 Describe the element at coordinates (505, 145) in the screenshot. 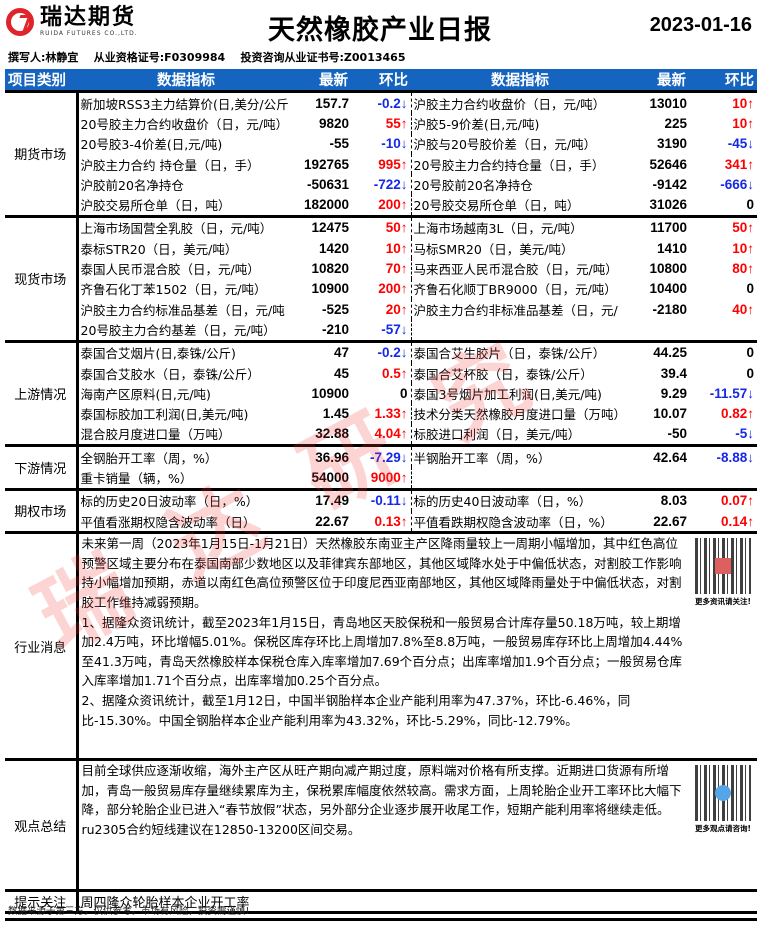

I see `indicator-name: 沪胶与20号胶价差（日，元/吨）` at that location.